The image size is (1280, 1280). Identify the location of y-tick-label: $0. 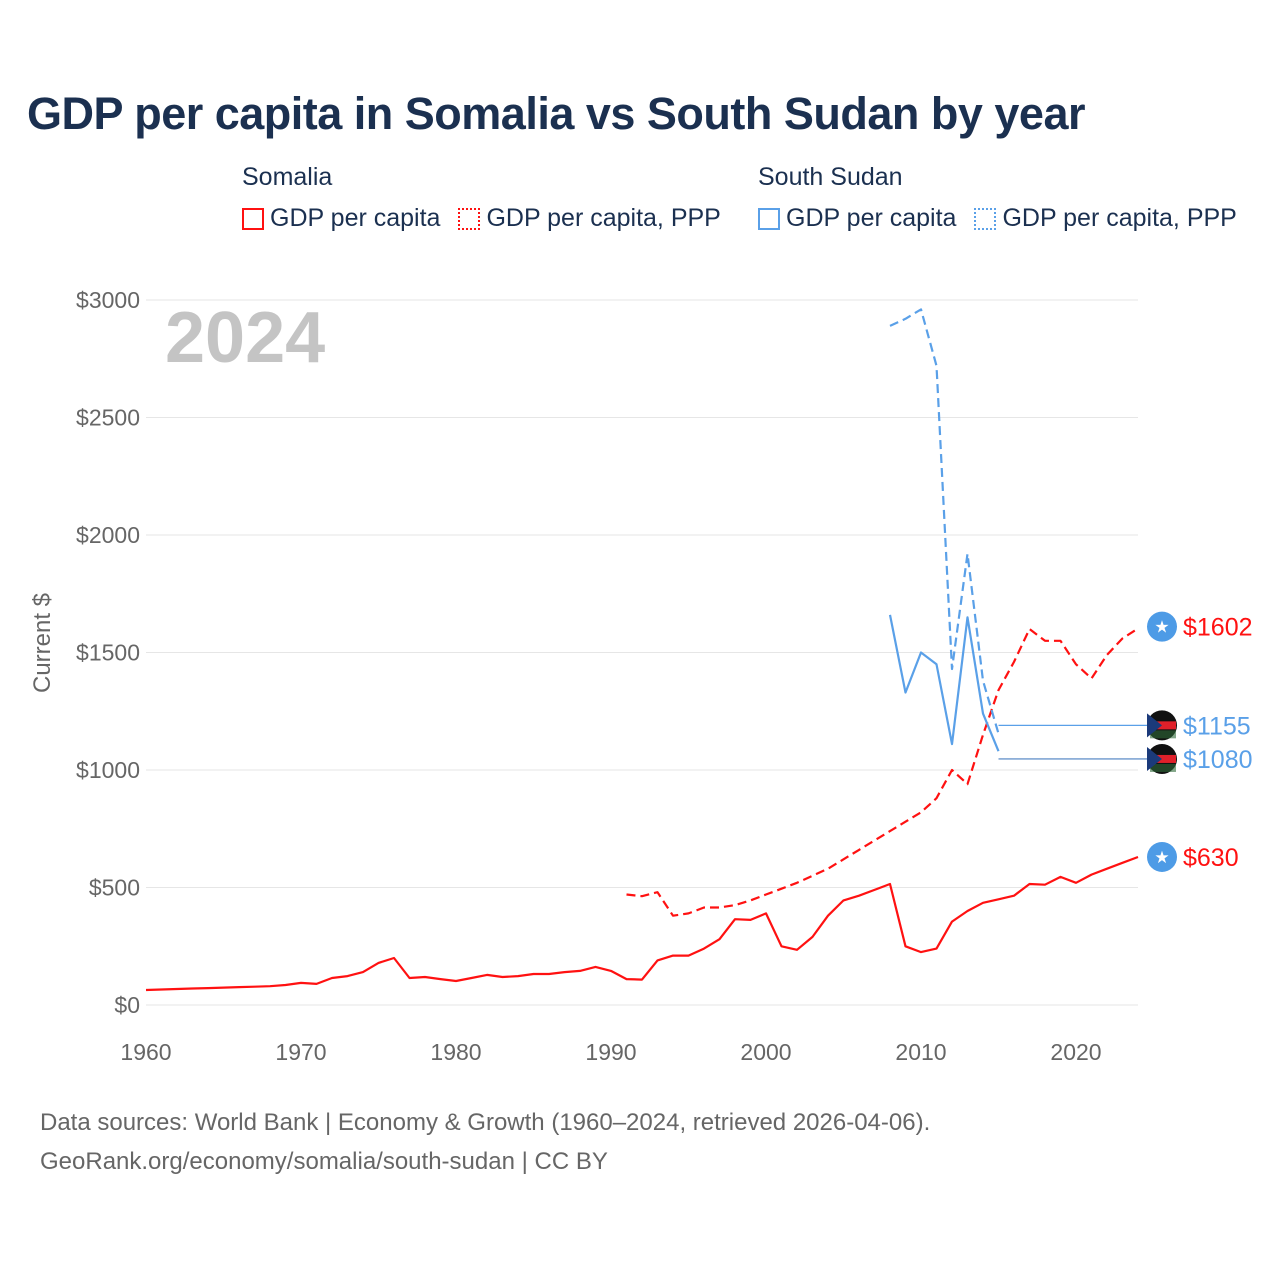
(127, 1005).